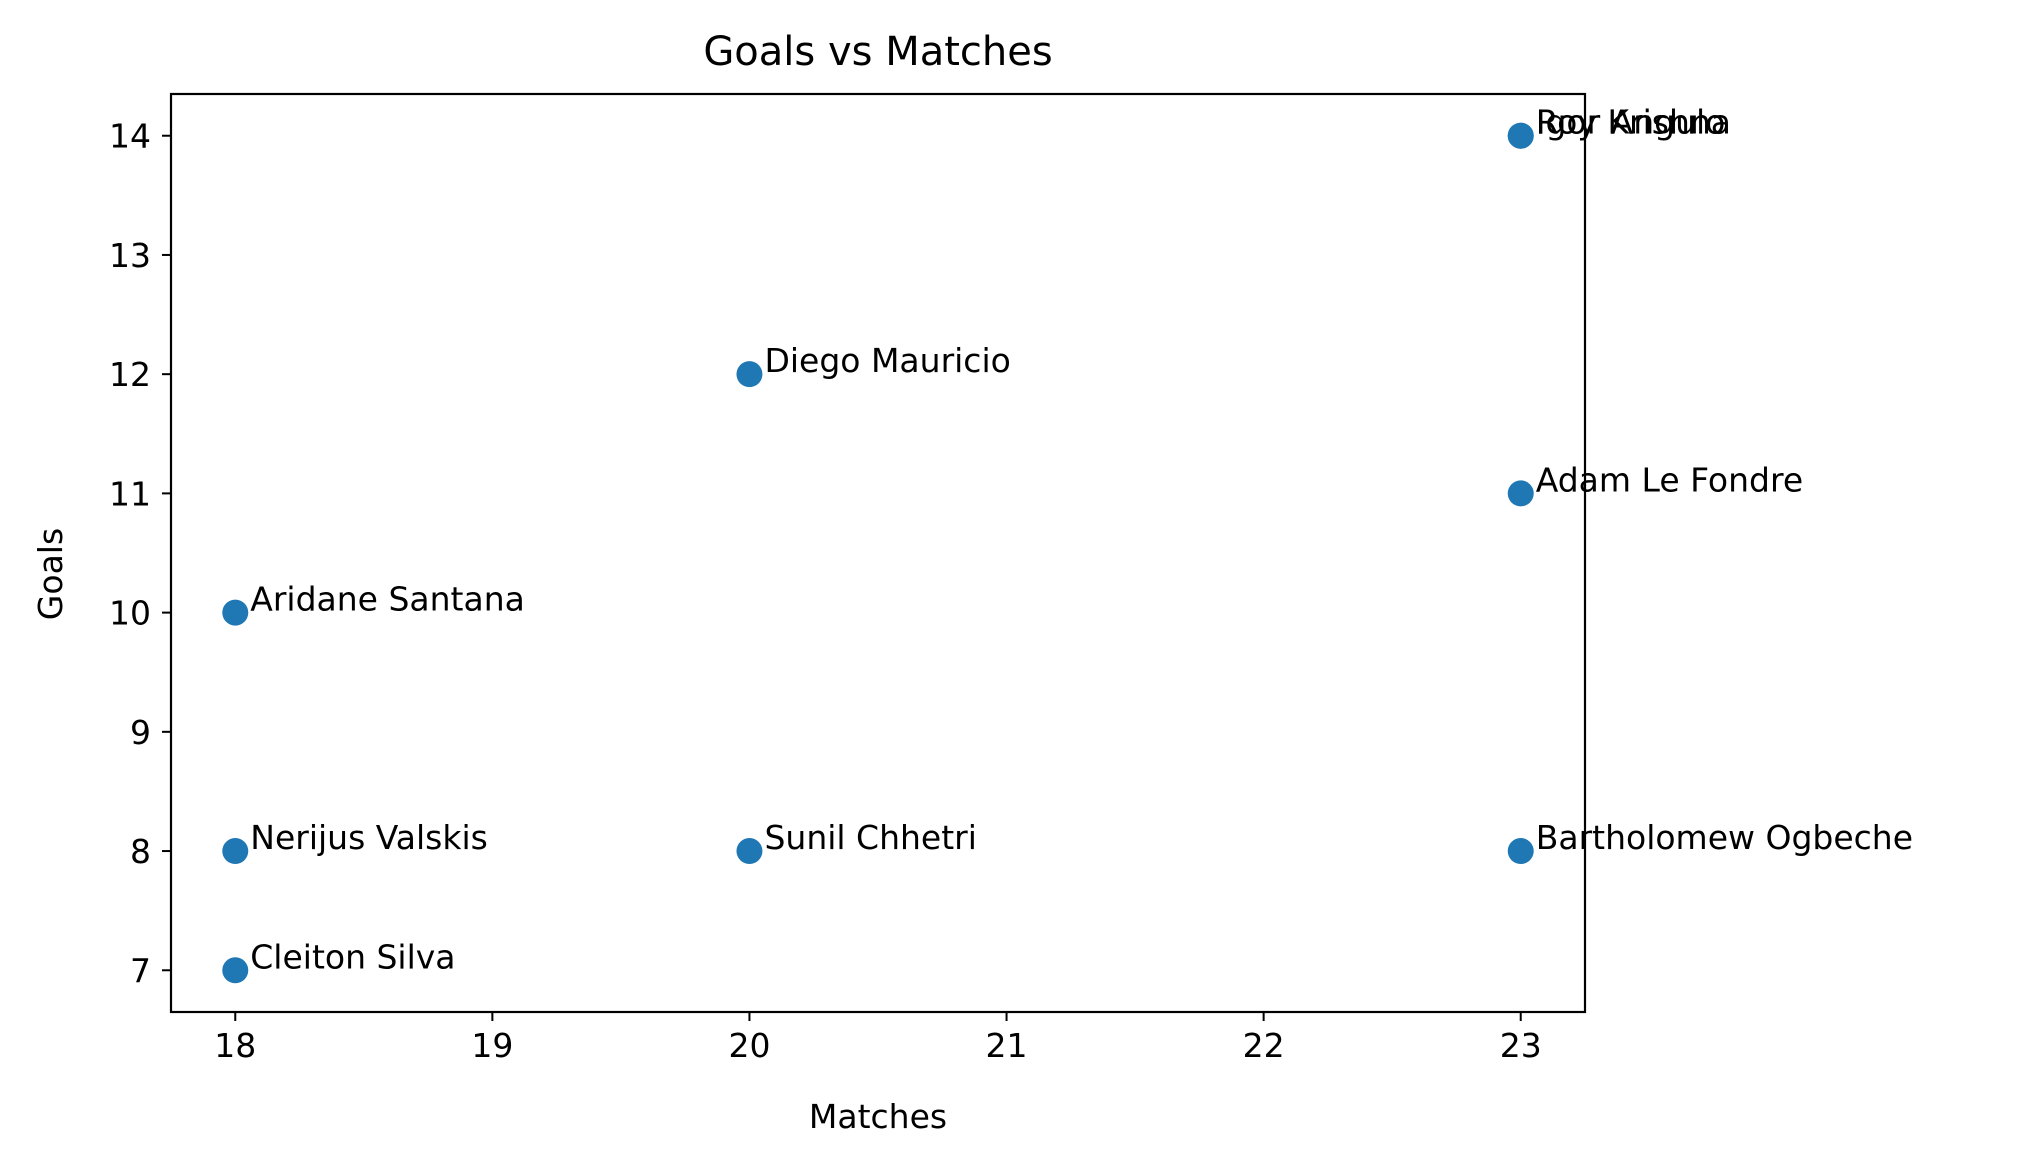 The height and width of the screenshot is (1154, 2033). What do you see at coordinates (387, 599) in the screenshot?
I see `point-label: Aridane Santana` at bounding box center [387, 599].